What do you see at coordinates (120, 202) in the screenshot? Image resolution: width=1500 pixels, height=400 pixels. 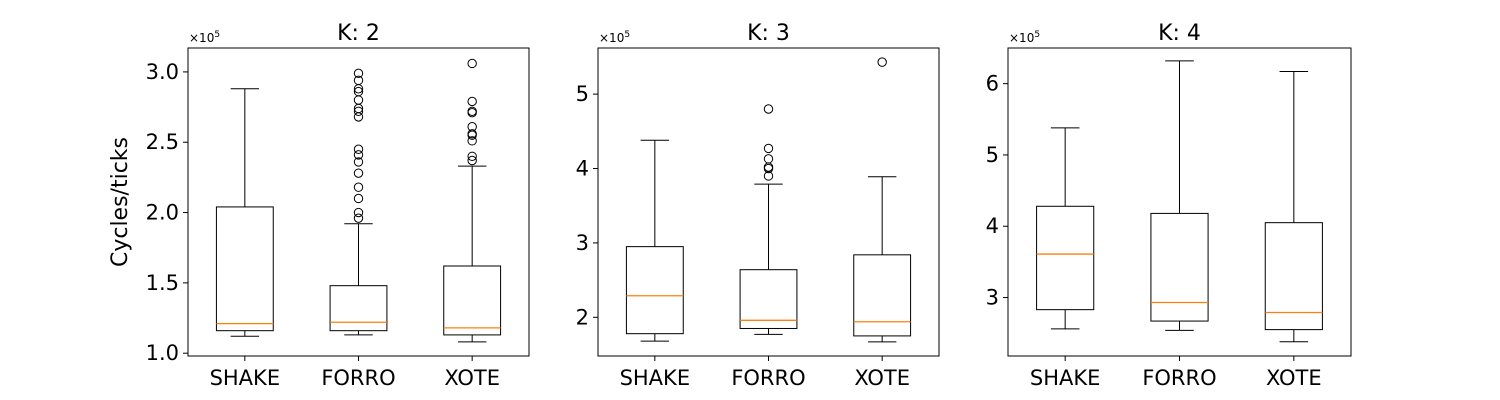 I see `y-axis-label: Cycles/ticks` at bounding box center [120, 202].